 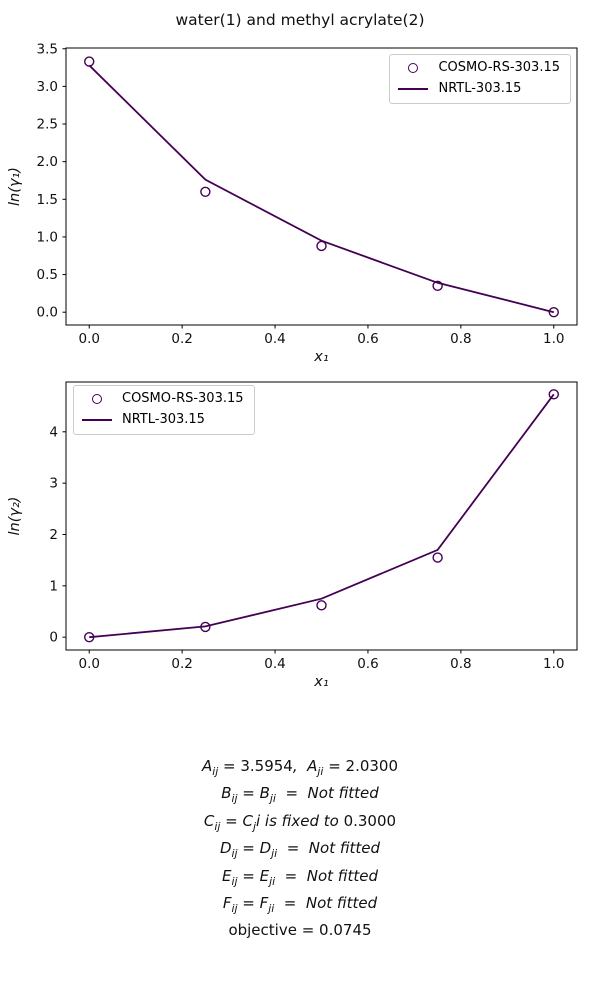 What do you see at coordinates (300, 20) in the screenshot?
I see `figure-title: water(1) and methyl acrylate(2)` at bounding box center [300, 20].